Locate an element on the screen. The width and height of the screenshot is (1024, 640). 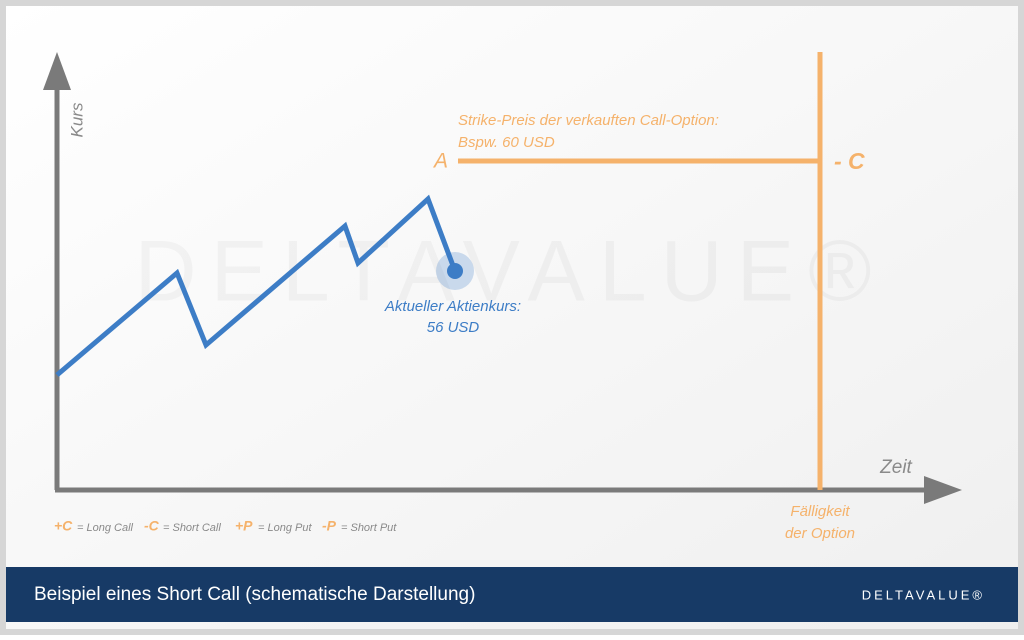
price-path is located at coordinates (256, 285).